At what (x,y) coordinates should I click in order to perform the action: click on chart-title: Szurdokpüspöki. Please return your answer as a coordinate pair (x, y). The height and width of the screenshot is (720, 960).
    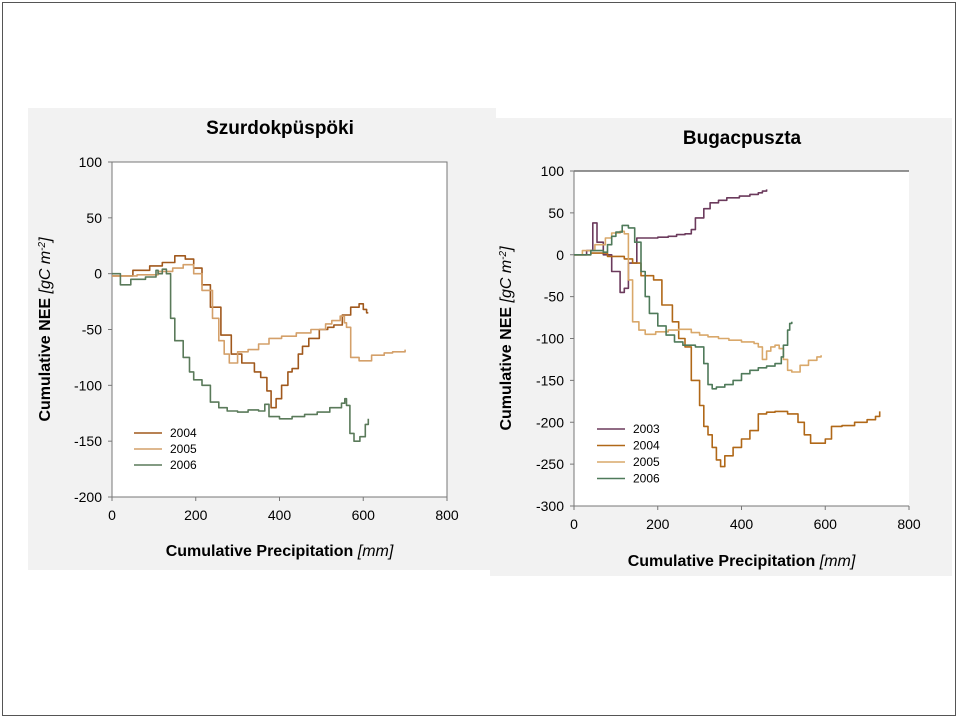
    Looking at the image, I should click on (280, 128).